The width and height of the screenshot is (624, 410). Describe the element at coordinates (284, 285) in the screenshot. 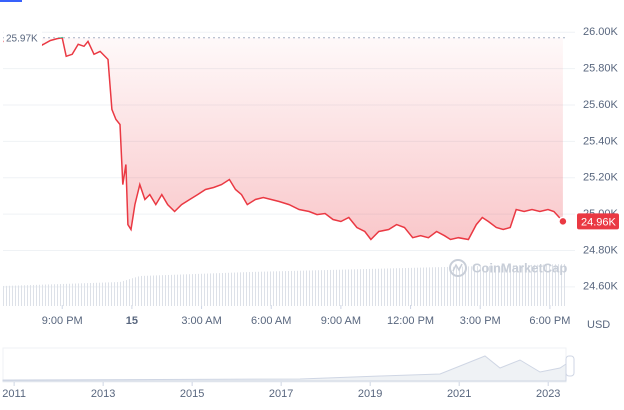

I see `volume-bars` at that location.